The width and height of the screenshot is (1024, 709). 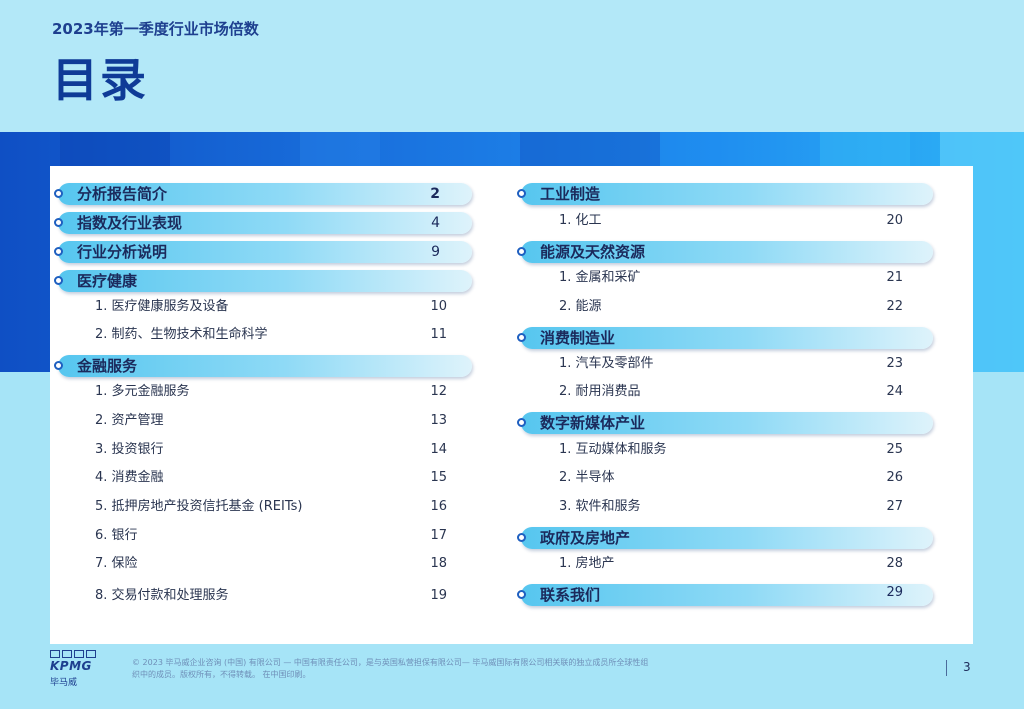 I want to click on toc-item-page: 27, so click(x=894, y=506).